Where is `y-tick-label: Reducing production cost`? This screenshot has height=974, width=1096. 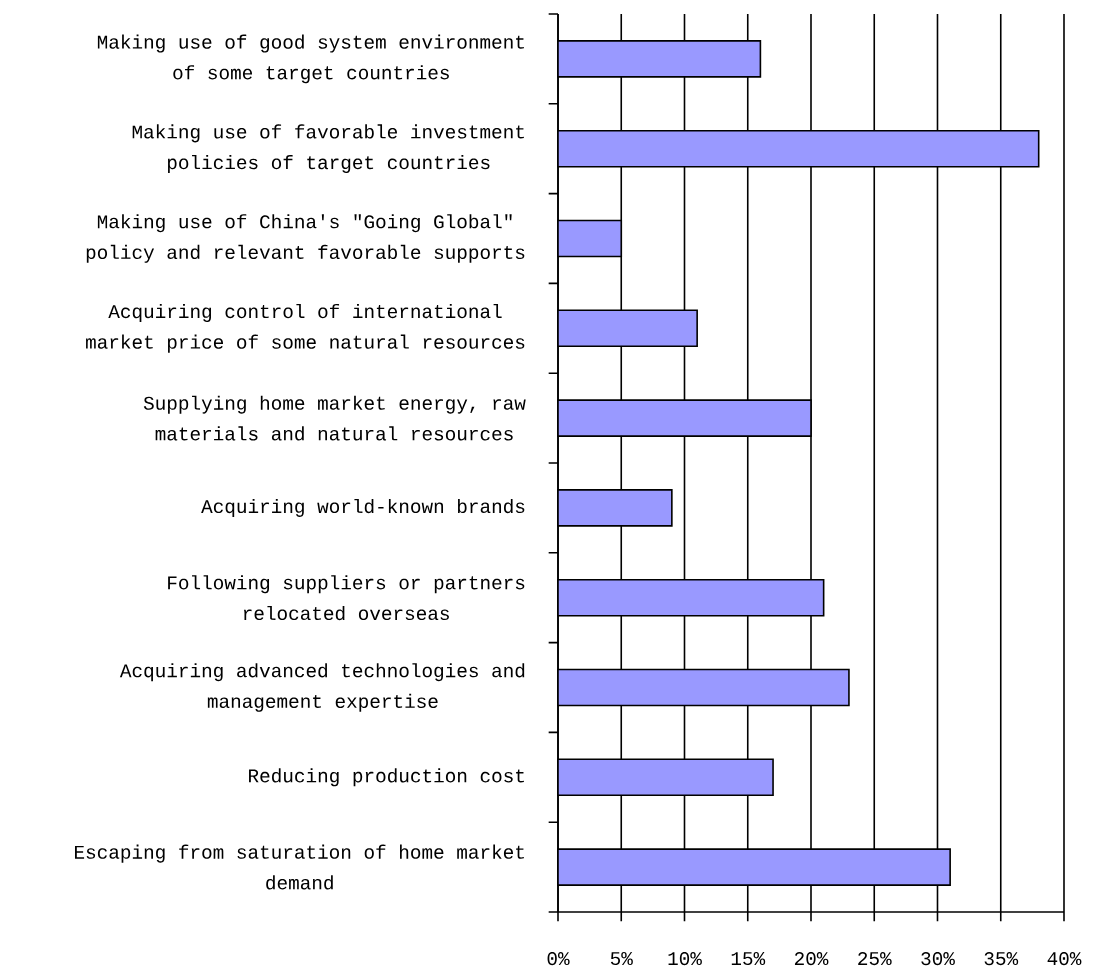 y-tick-label: Reducing production cost is located at coordinates (386, 777).